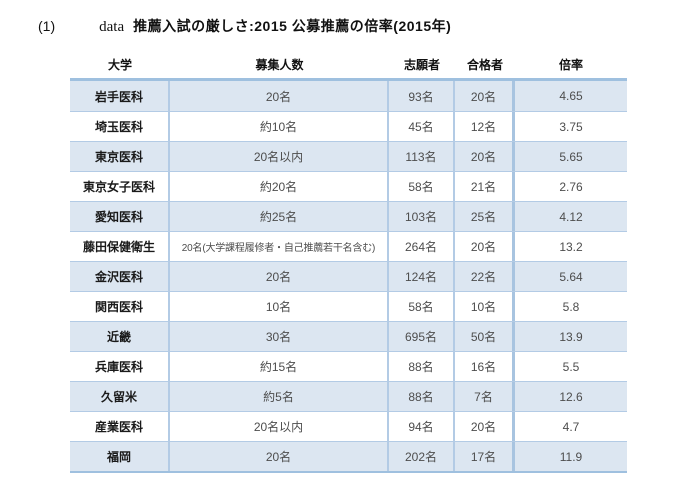 This screenshot has height=495, width=700. Describe the element at coordinates (485, 336) in the screenshot. I see `cell-admitted: 50名` at that location.